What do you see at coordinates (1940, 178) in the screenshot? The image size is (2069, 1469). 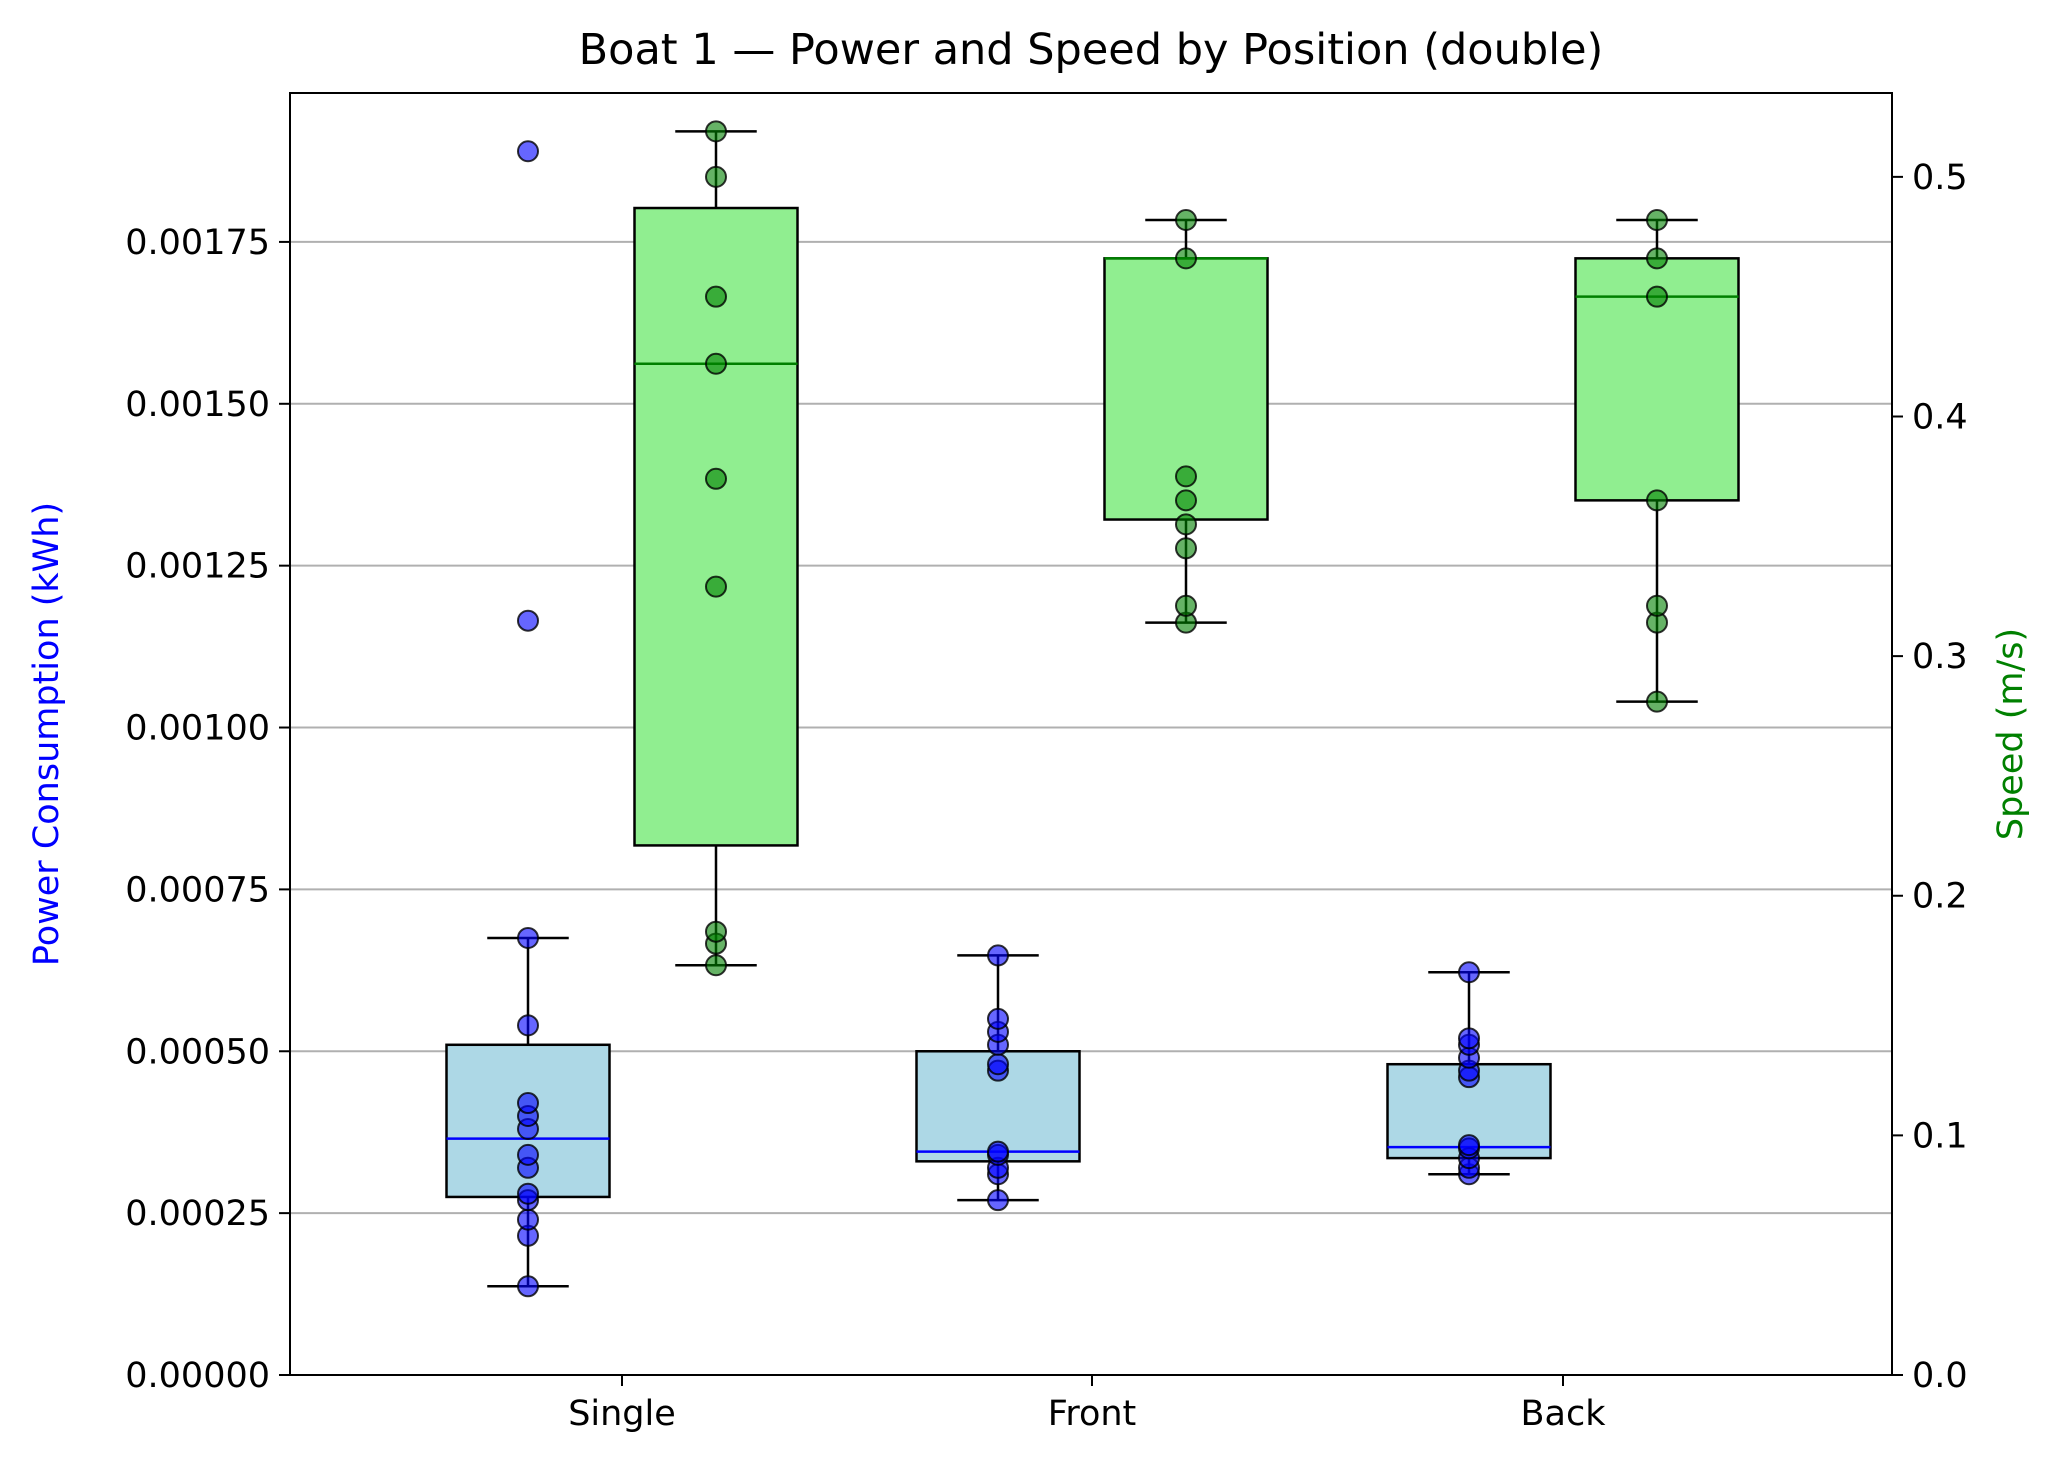 I see `y-tick-label-right: 0.5` at bounding box center [1940, 178].